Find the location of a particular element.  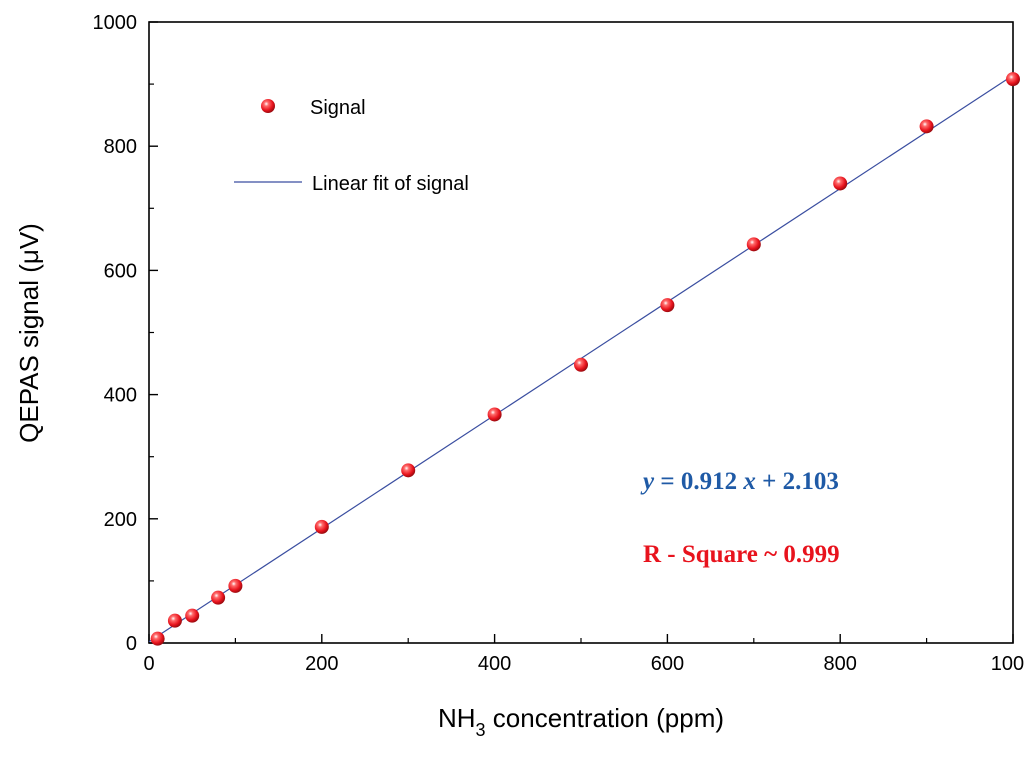

r-square-annotation: R - Square ~ 0.999 is located at coordinates (741, 554).